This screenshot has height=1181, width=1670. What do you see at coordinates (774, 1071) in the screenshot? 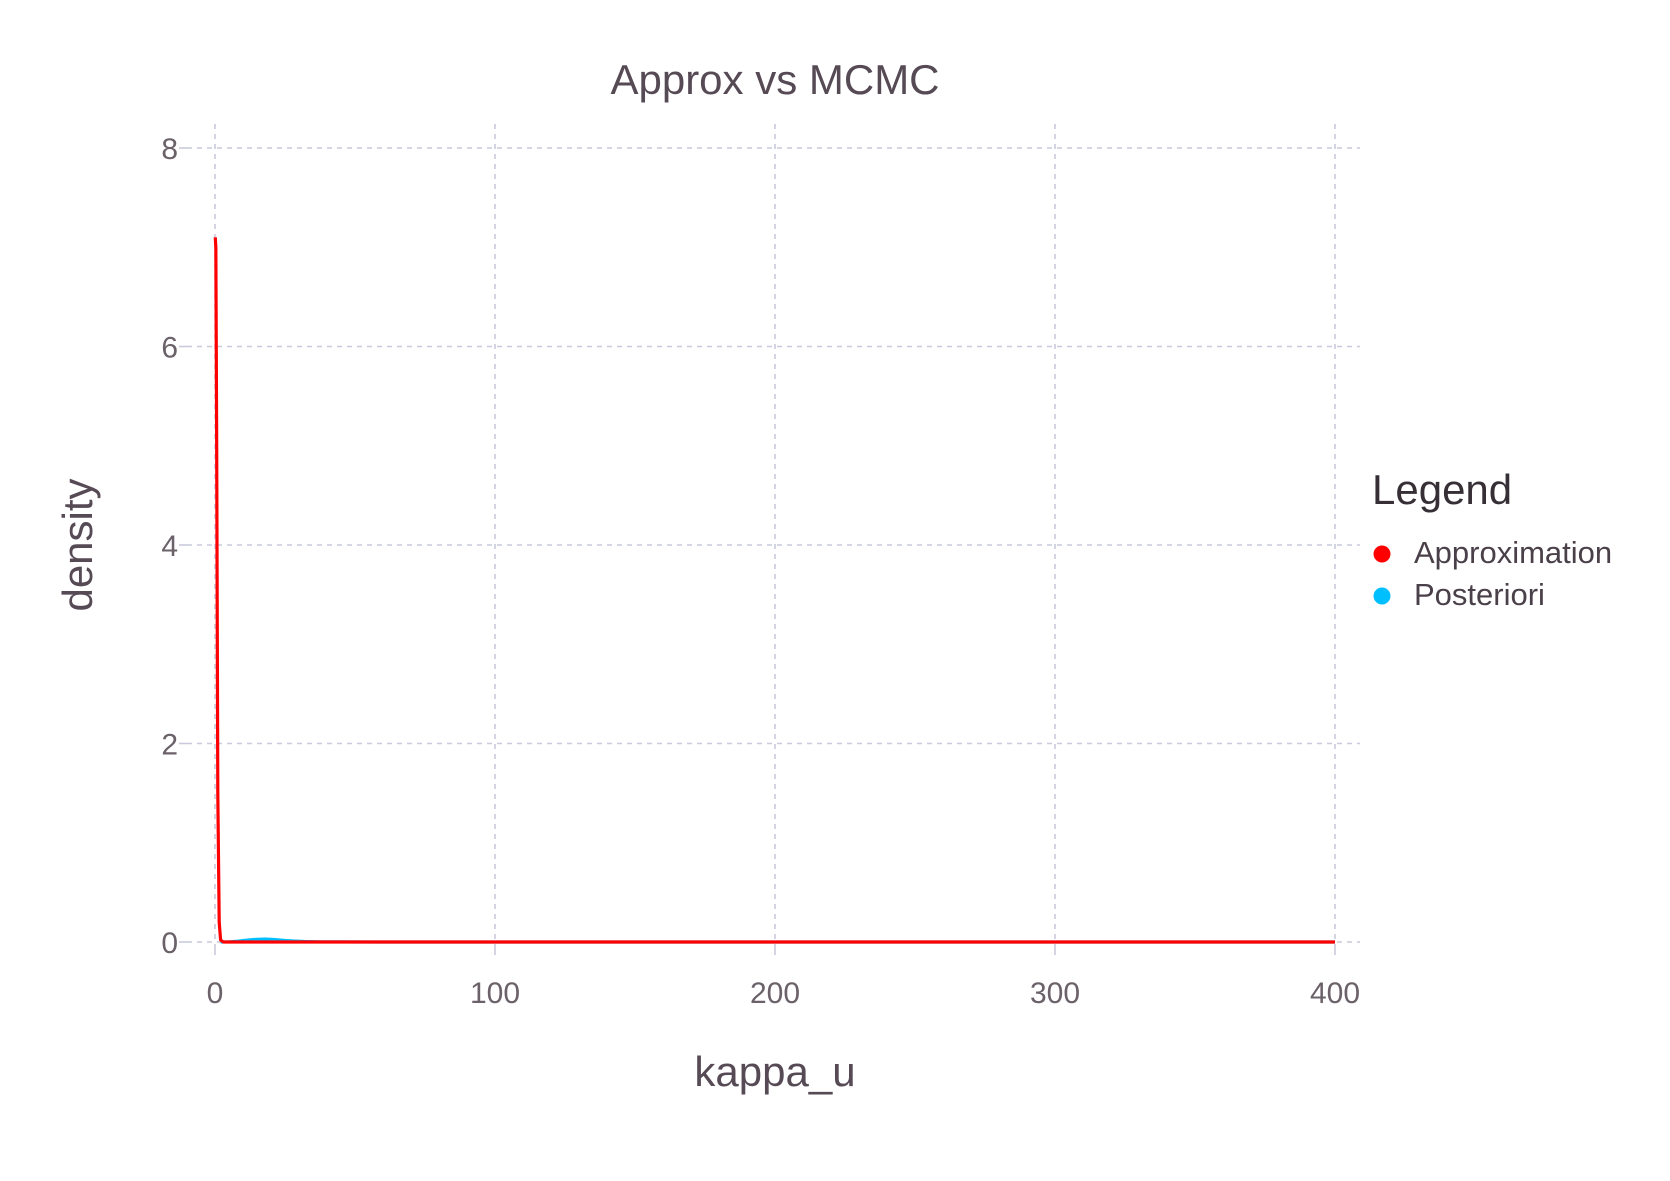
I see `x-axis-title: kappa_u` at bounding box center [774, 1071].